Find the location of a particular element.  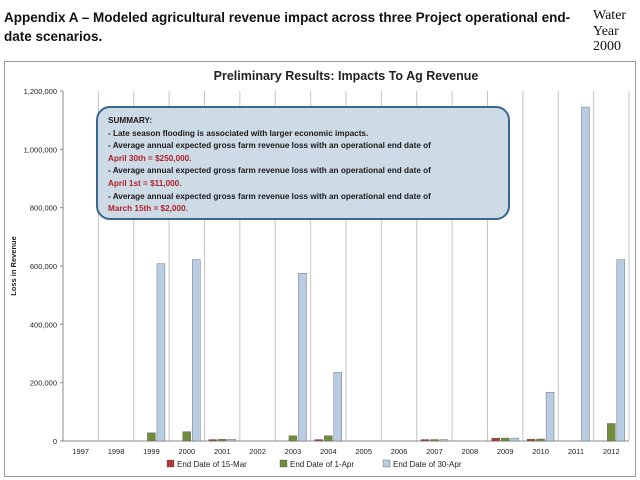

y-tick-label: 600,000 is located at coordinates (43, 266).